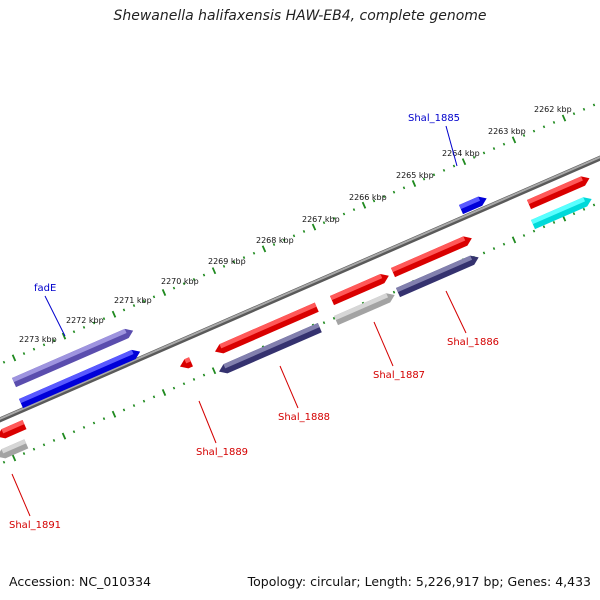 This screenshot has width=600, height=600. Describe the element at coordinates (14, 449) in the screenshot. I see `gene-arrow-gray` at that location.